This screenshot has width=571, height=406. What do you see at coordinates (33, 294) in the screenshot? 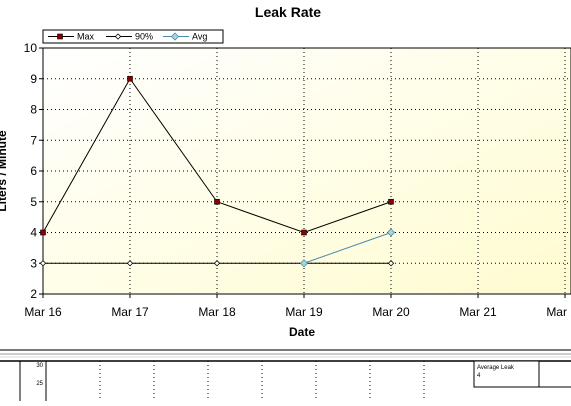
I see `y-tick-label: 2` at bounding box center [33, 294].